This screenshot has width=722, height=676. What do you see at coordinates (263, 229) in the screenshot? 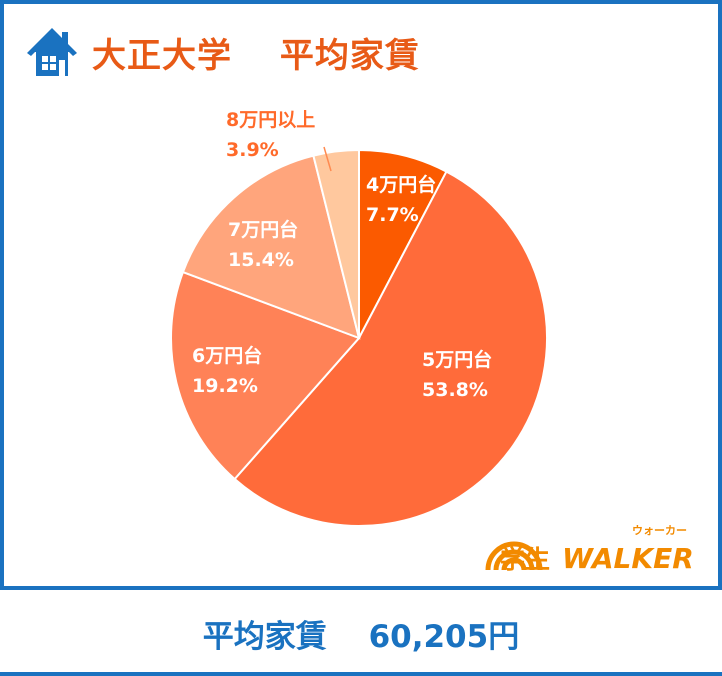
I see `slice-category-label-4: 7万円台` at bounding box center [263, 229].